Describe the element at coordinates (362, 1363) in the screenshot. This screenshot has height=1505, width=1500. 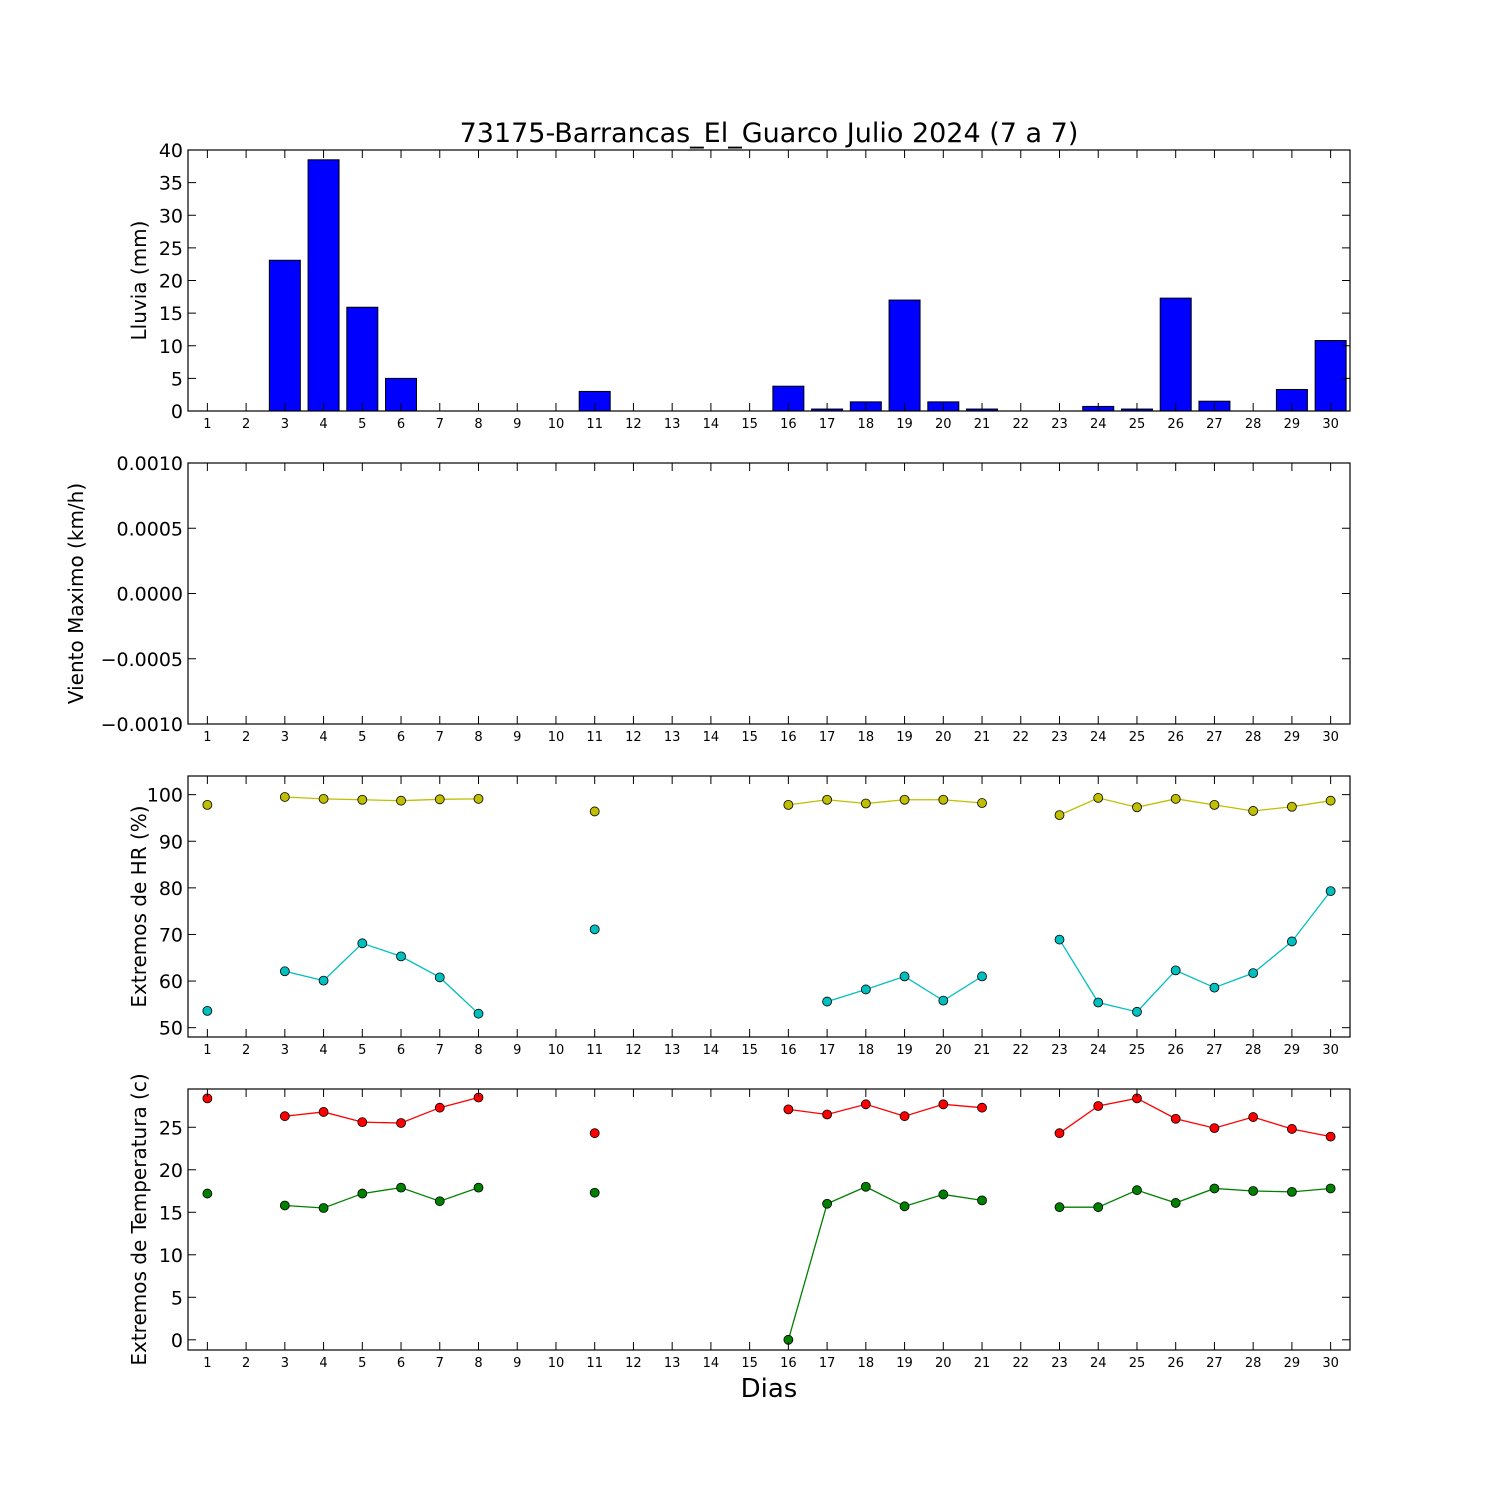
I see `x-tick-label: 5` at that location.